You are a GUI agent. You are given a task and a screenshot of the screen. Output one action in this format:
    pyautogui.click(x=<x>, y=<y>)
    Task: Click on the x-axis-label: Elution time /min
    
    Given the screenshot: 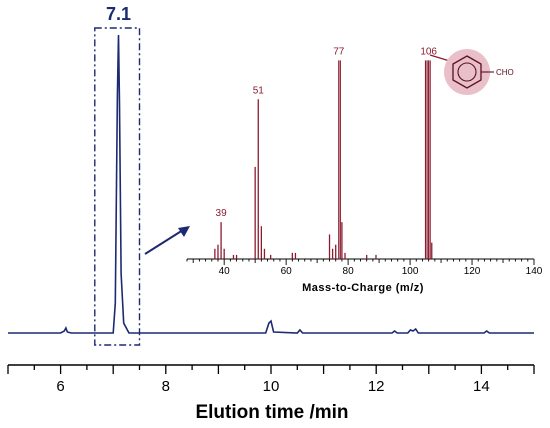 What is the action you would take?
    pyautogui.click(x=271, y=412)
    